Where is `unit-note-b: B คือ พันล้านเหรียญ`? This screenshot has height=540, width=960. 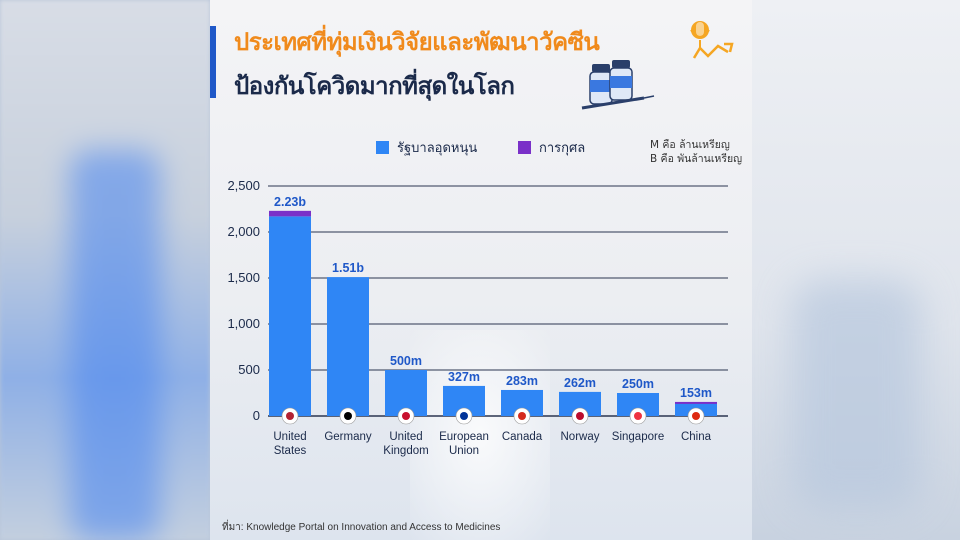
unit-note-b: B คือ พันล้านเหรียญ is located at coordinates (696, 159).